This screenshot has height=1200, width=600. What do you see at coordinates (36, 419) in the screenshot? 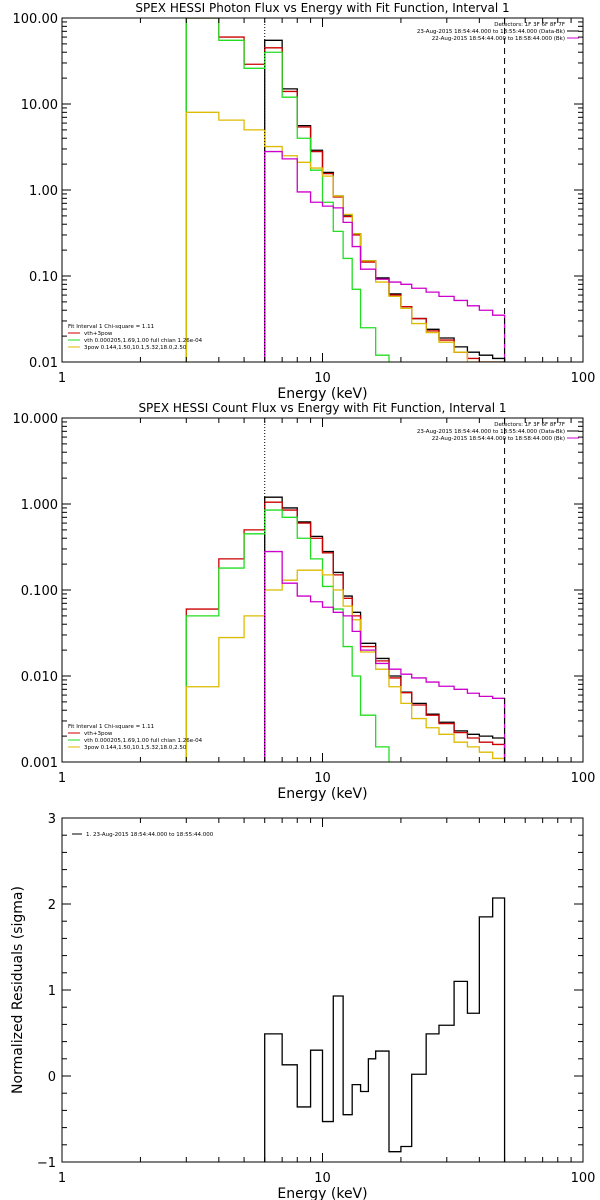
I see `y-tick-label: 10.000` at bounding box center [36, 419].